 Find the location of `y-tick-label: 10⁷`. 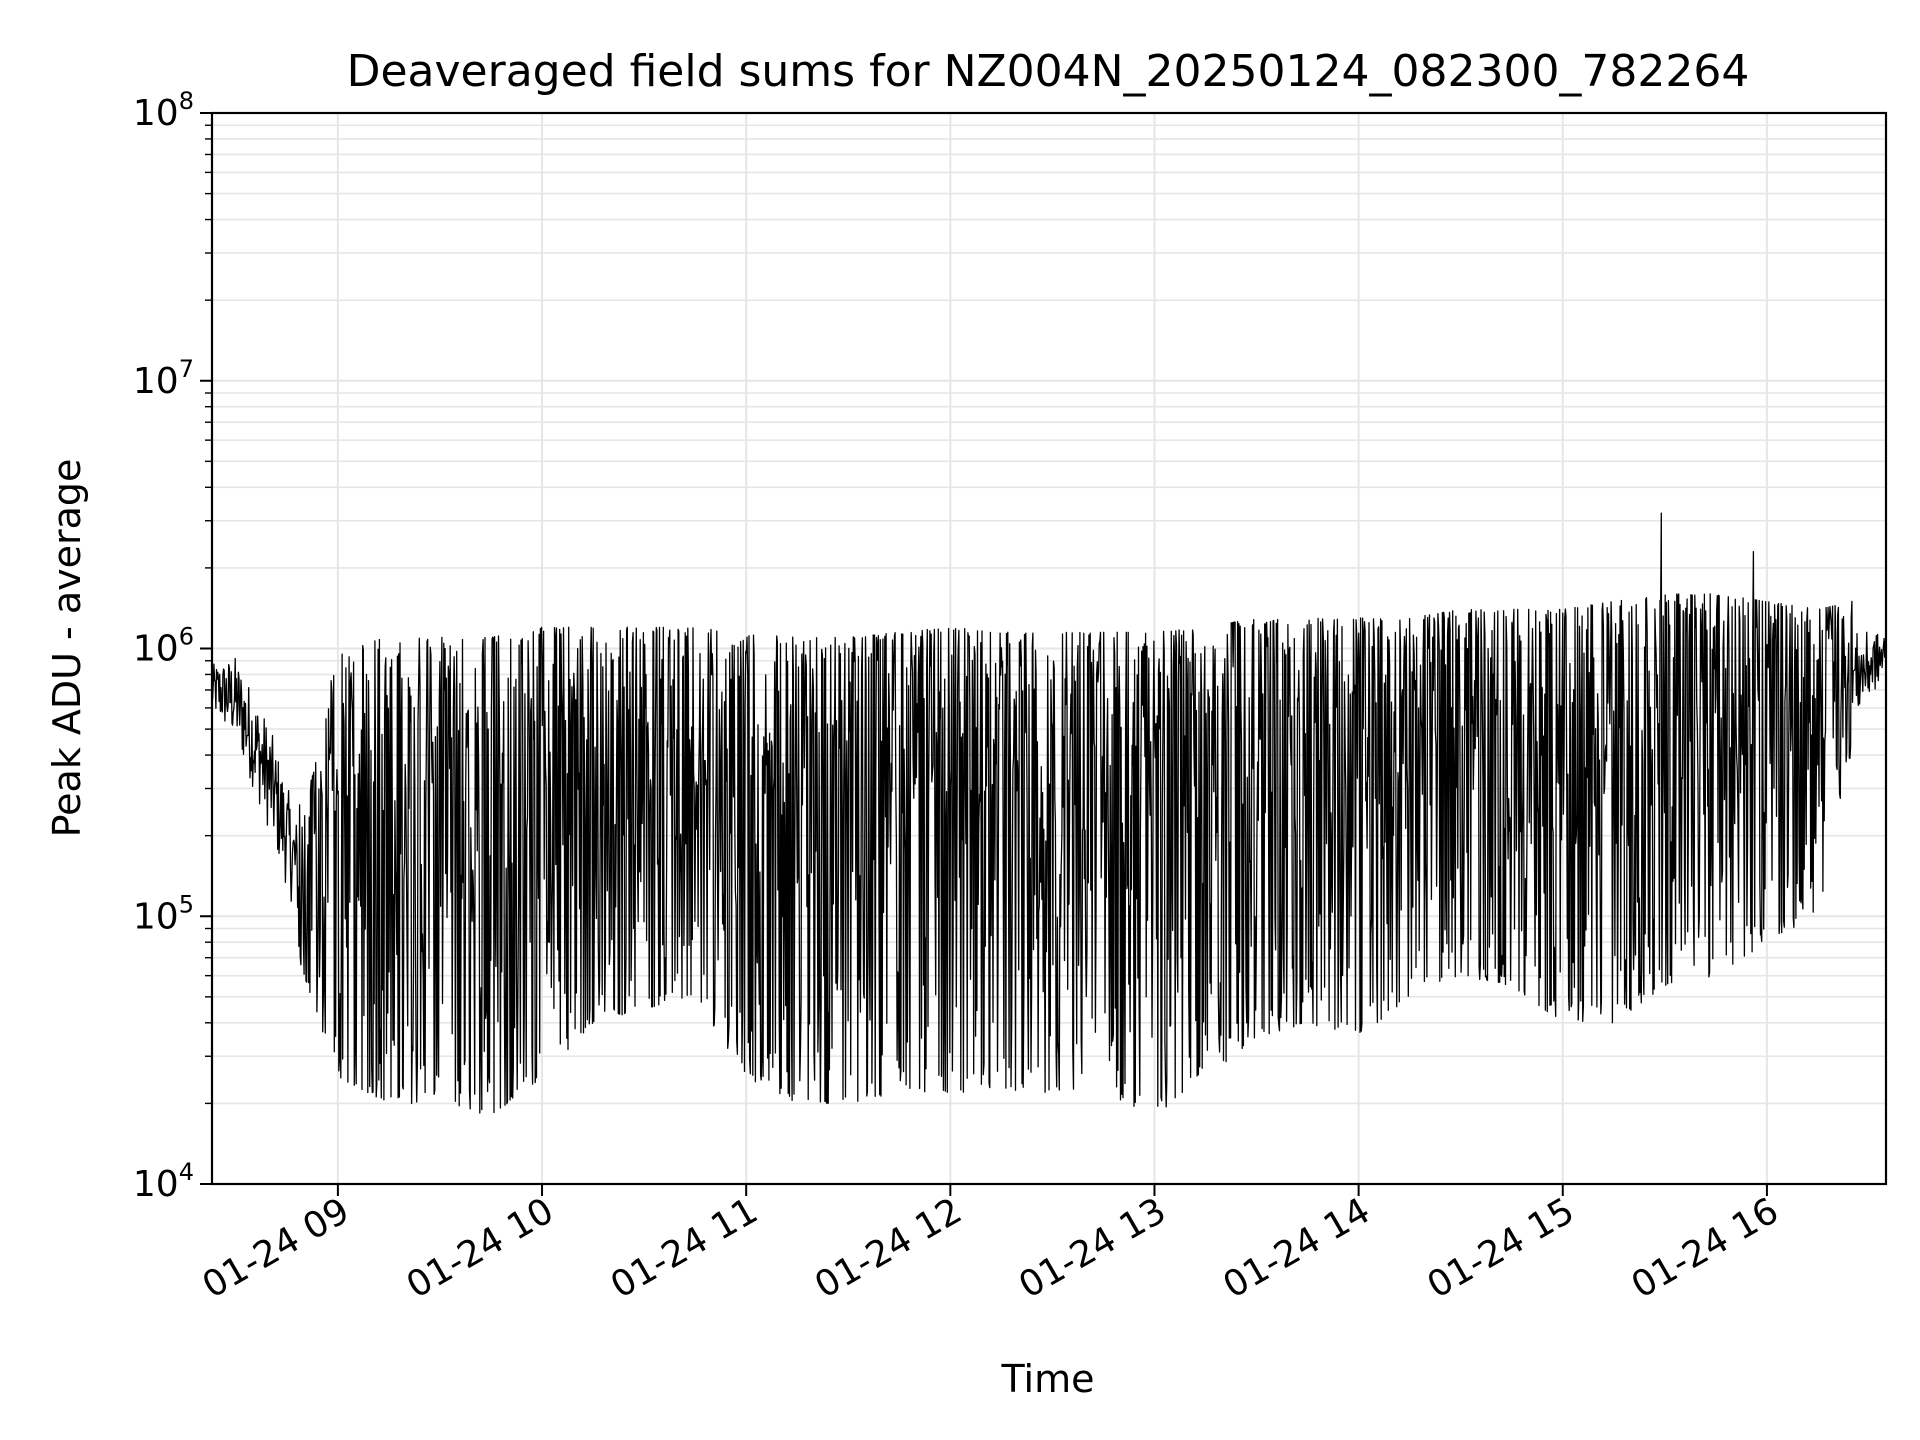

y-tick-label: 10⁷ is located at coordinates (163, 378).